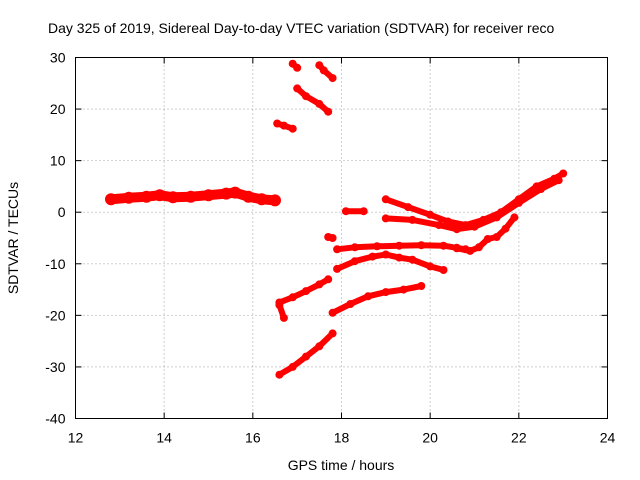 The height and width of the screenshot is (480, 640). I want to click on y-tick-label: 10, so click(58, 161).